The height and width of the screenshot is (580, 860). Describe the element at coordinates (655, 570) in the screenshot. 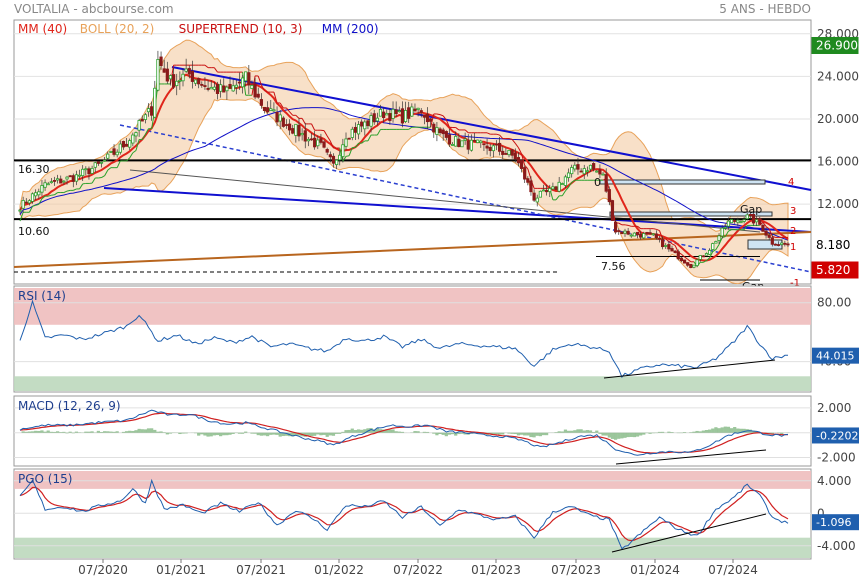

I see `x-tick-label: 01/2024` at that location.